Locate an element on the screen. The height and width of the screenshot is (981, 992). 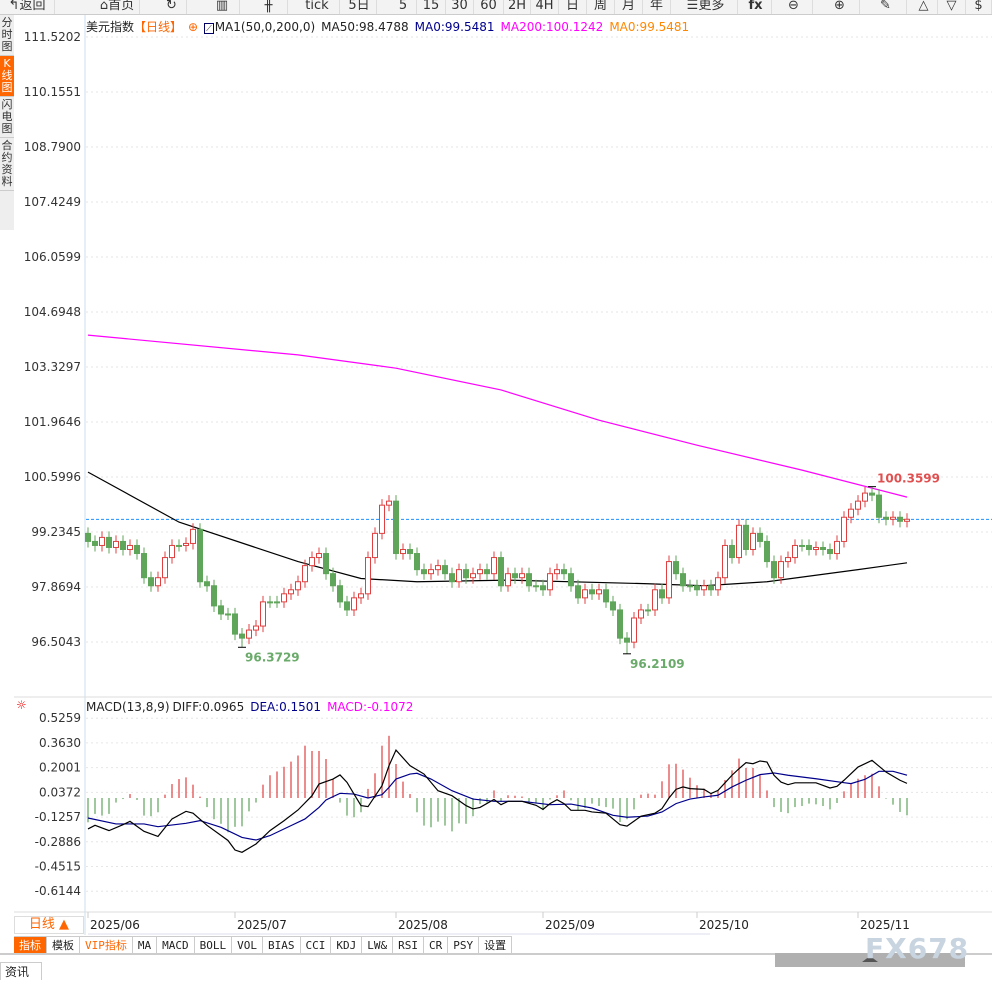
tab-cci: CCI is located at coordinates (316, 946).